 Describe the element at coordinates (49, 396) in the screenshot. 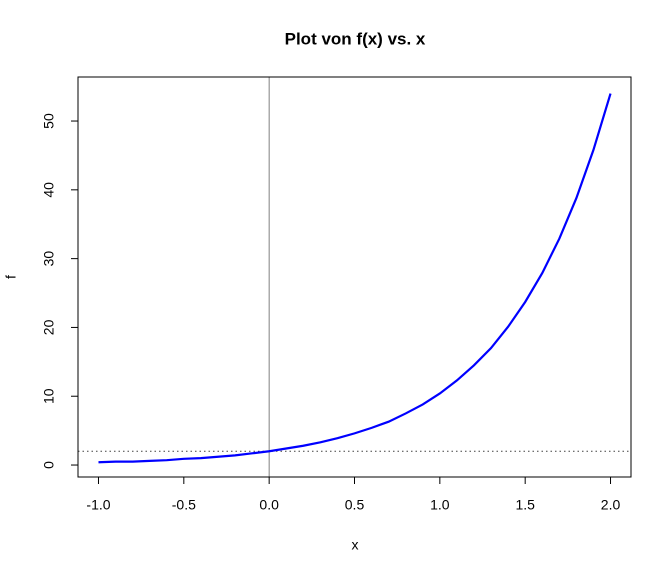

I see `y-tick-label: 10` at that location.